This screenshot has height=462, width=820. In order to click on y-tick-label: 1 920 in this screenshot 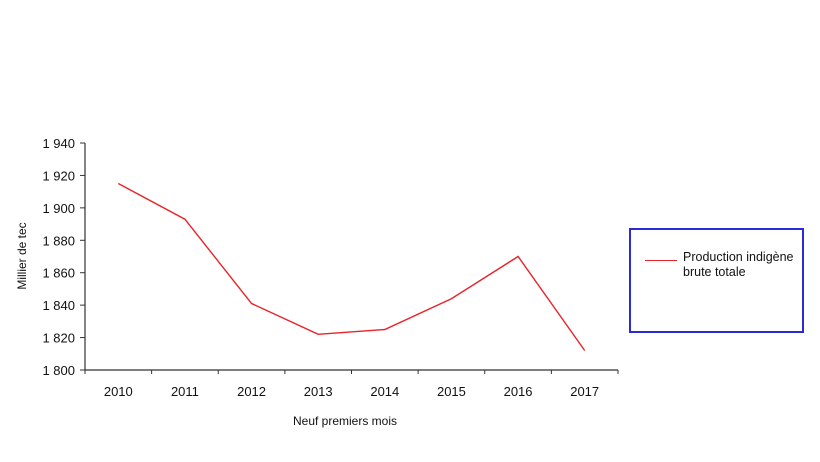, I will do `click(58, 175)`.